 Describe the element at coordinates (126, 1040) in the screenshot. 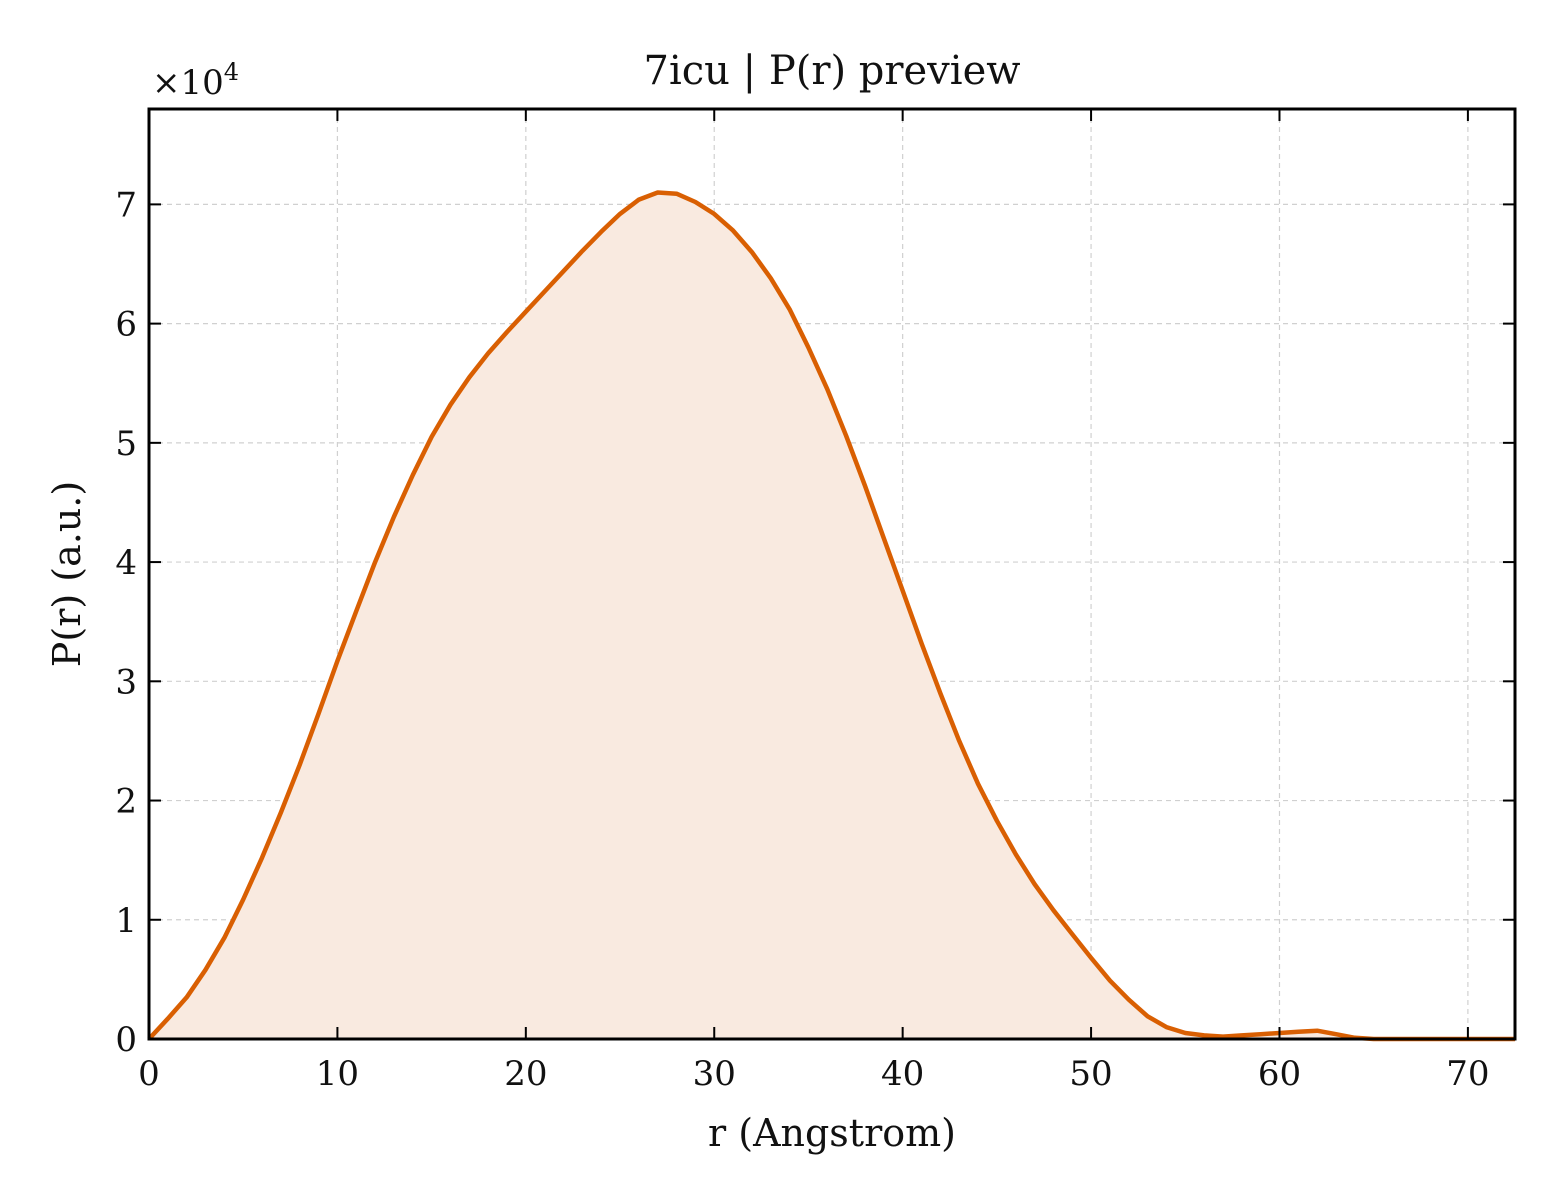

I see `y-tick-label: 0` at that location.